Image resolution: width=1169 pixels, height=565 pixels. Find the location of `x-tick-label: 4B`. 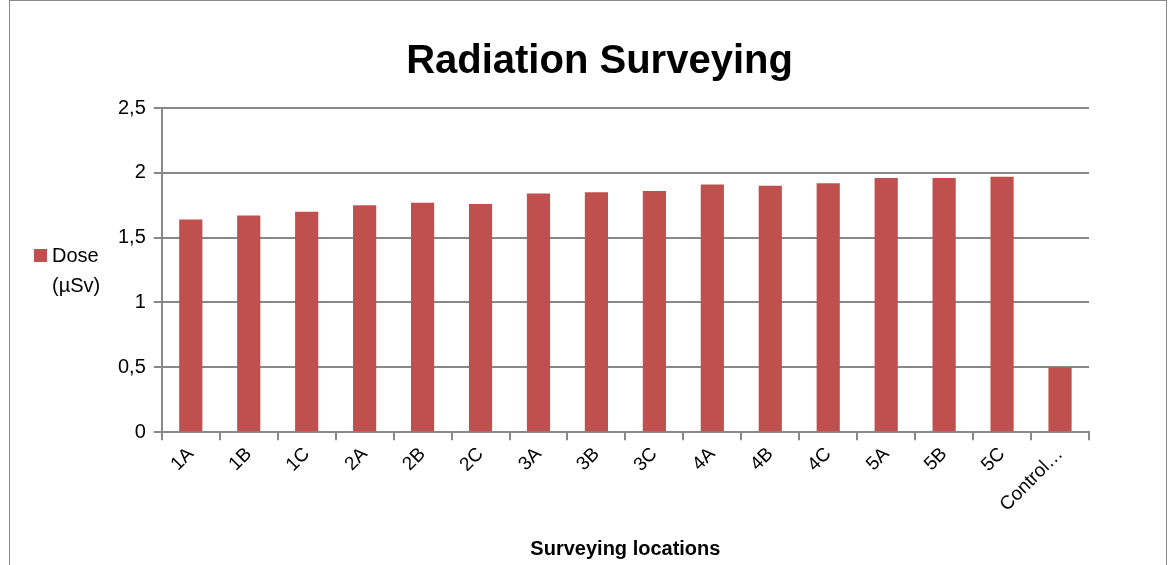

x-tick-label: 4B is located at coordinates (761, 458).